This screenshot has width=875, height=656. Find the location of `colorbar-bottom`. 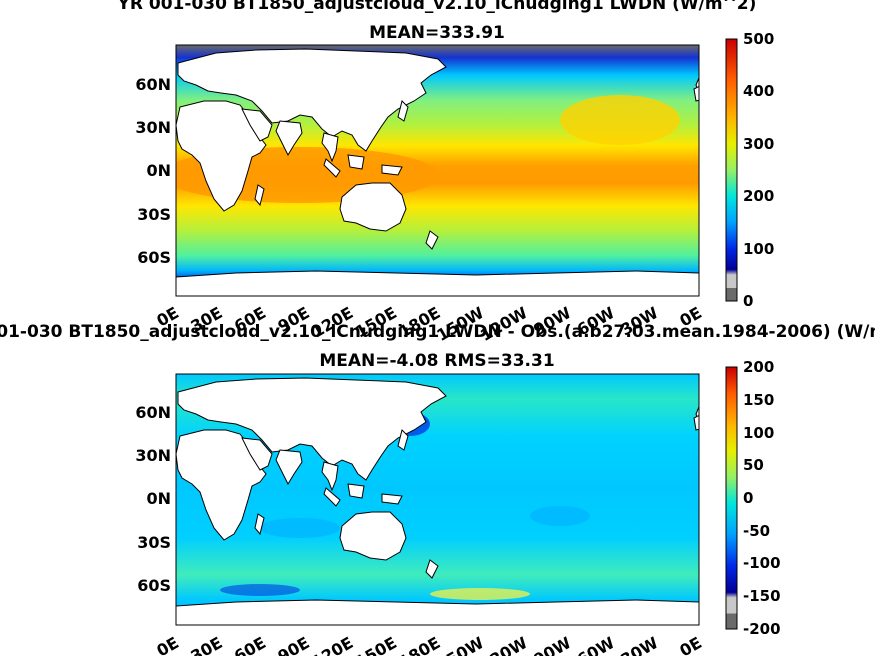

colorbar-bottom is located at coordinates (731, 498).